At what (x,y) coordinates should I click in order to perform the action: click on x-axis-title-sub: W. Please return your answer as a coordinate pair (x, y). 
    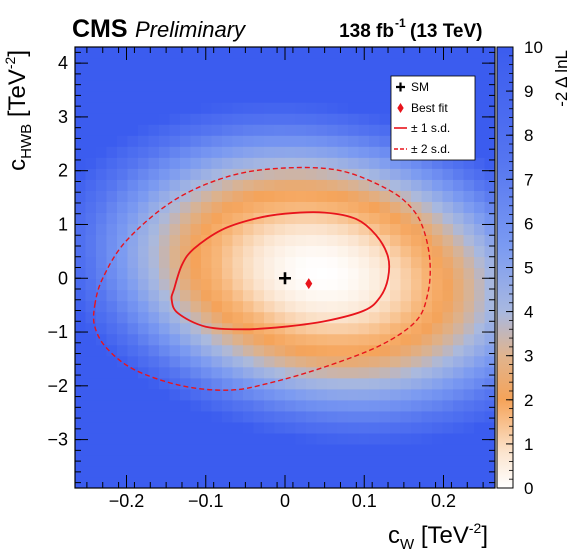
    Looking at the image, I should click on (407, 544).